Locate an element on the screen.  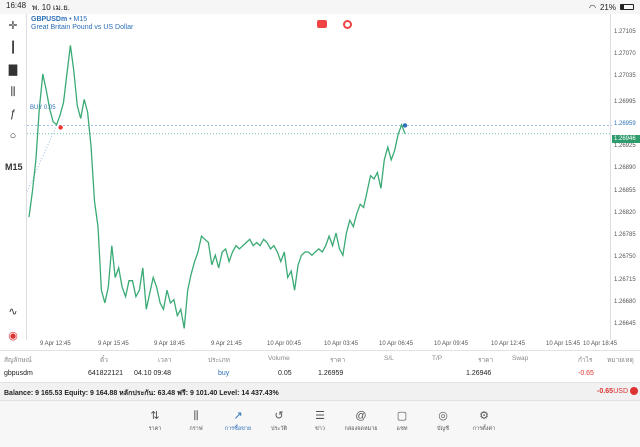
news-icon: ☰ is located at coordinates (320, 416).